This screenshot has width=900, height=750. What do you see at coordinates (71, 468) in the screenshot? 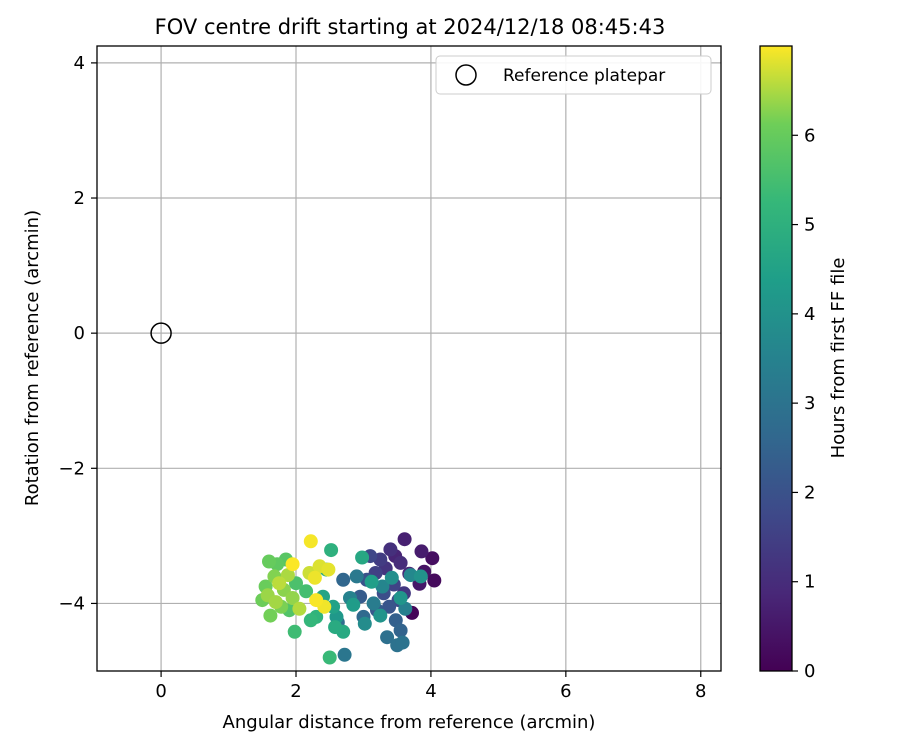
I see `y-tick-label: −2` at bounding box center [71, 468].